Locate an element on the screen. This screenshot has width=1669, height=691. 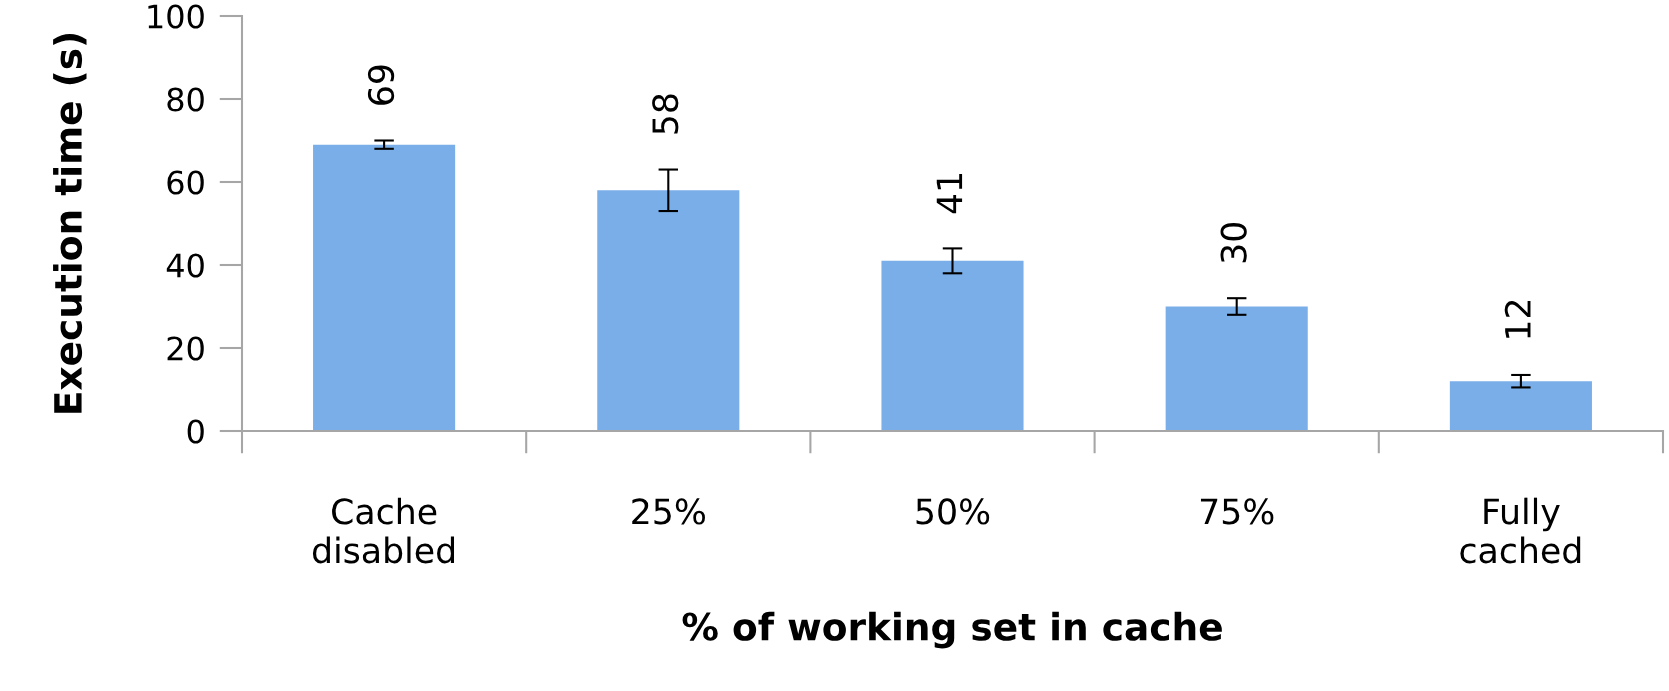
data-label: 12 is located at coordinates (1517, 319).